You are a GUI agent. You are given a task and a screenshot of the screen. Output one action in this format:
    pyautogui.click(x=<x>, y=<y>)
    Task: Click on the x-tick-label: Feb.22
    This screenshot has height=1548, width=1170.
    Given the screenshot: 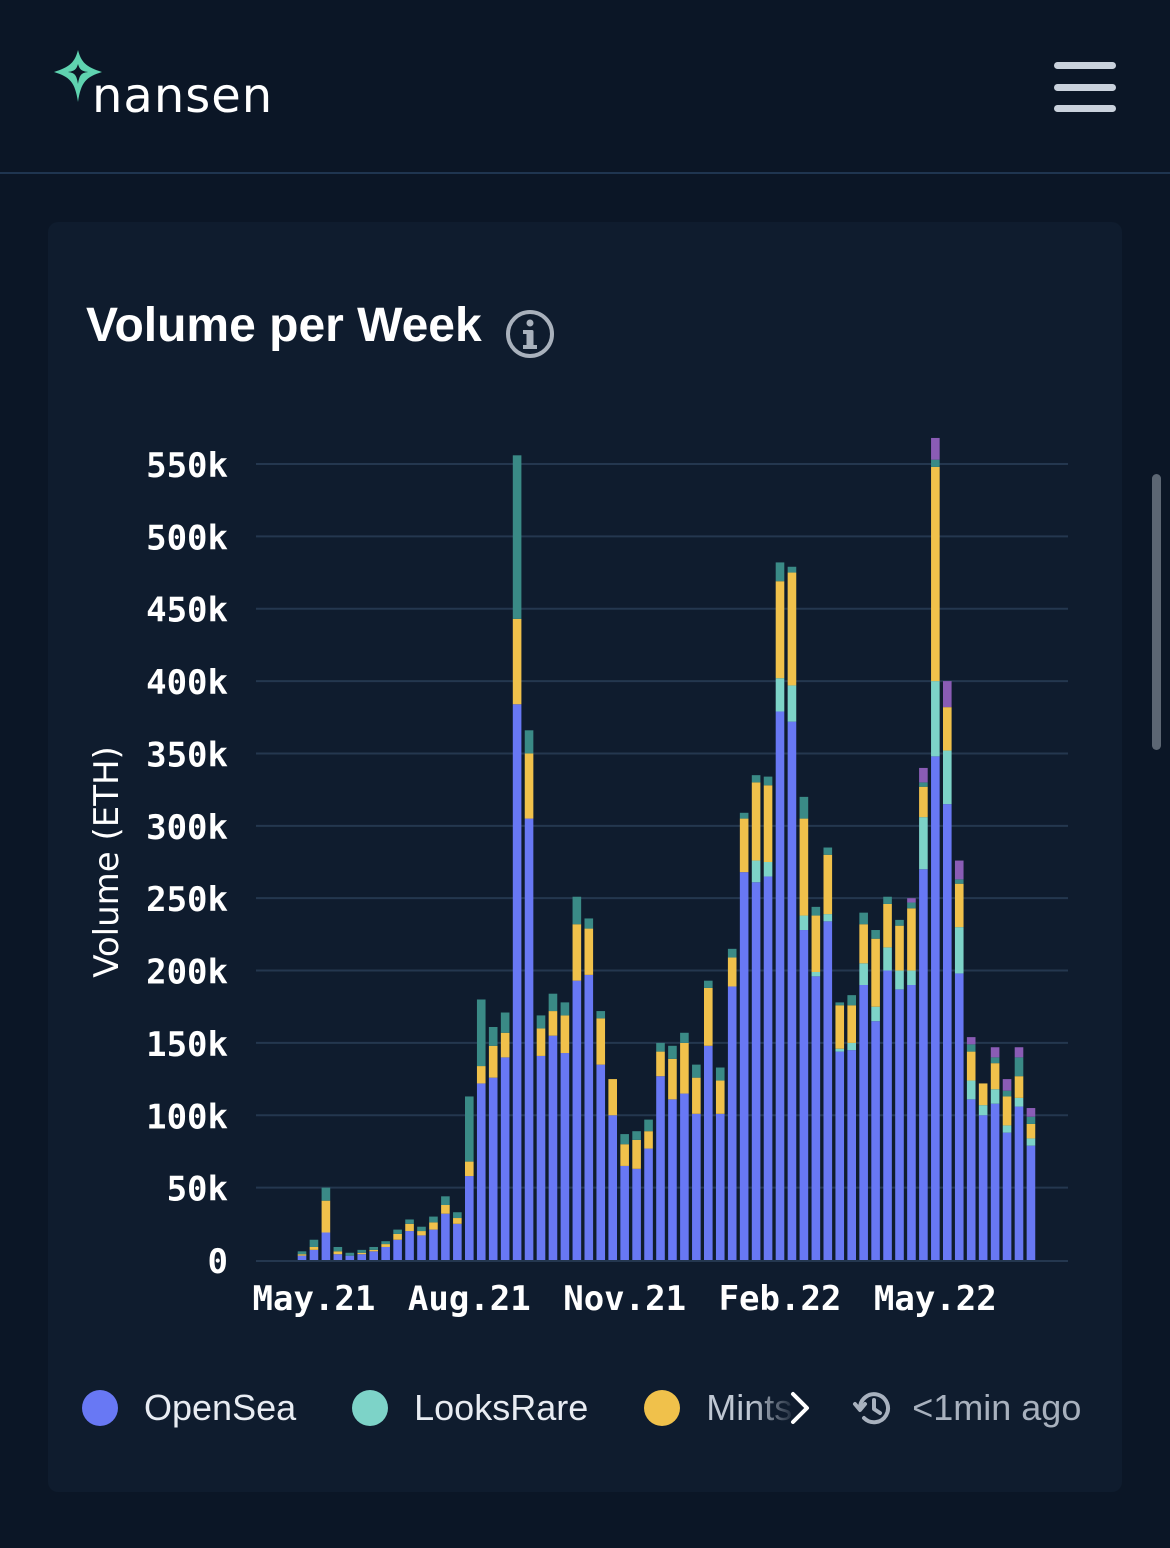 What is the action you would take?
    pyautogui.click(x=780, y=1299)
    